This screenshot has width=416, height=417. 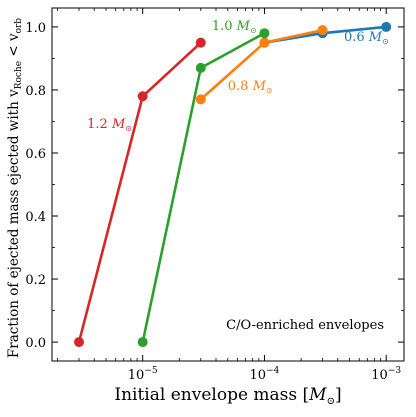 I want to click on y-tick-label: 1.0, so click(x=35, y=28).